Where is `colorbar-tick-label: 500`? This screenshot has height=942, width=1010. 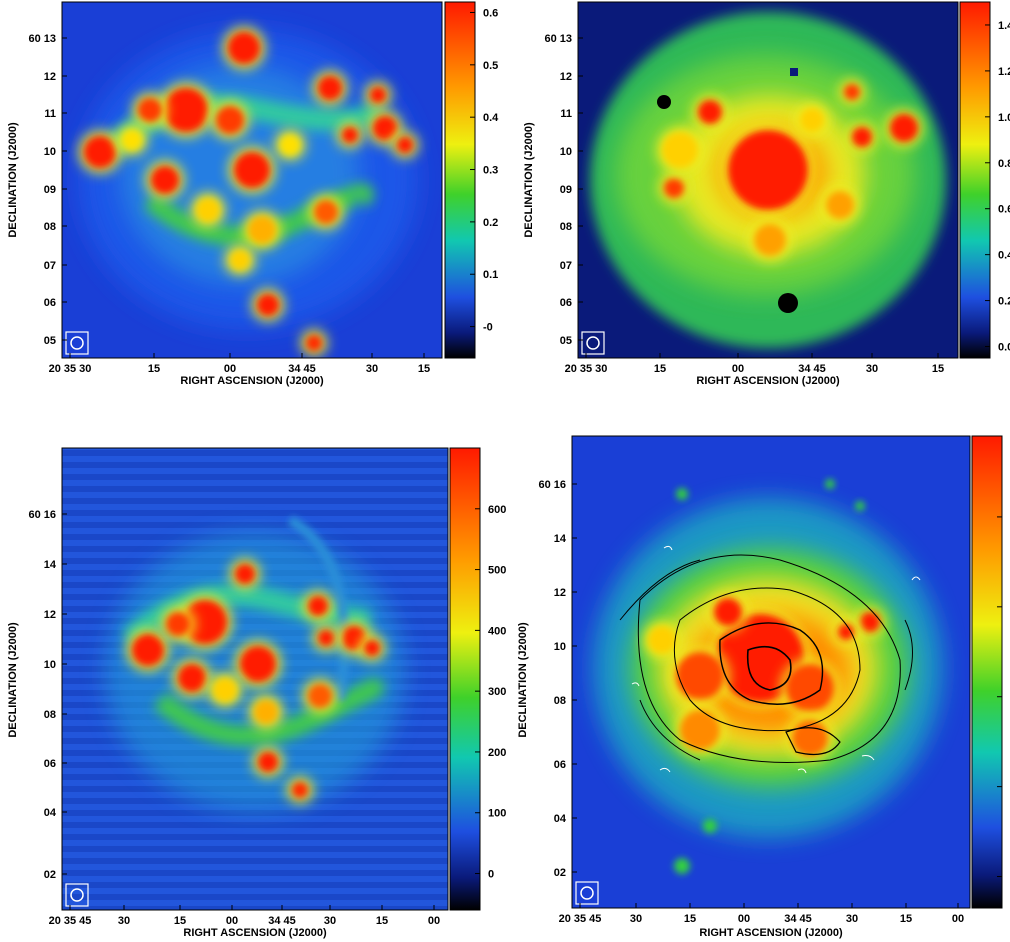
colorbar-tick-label: 500 is located at coordinates (497, 571).